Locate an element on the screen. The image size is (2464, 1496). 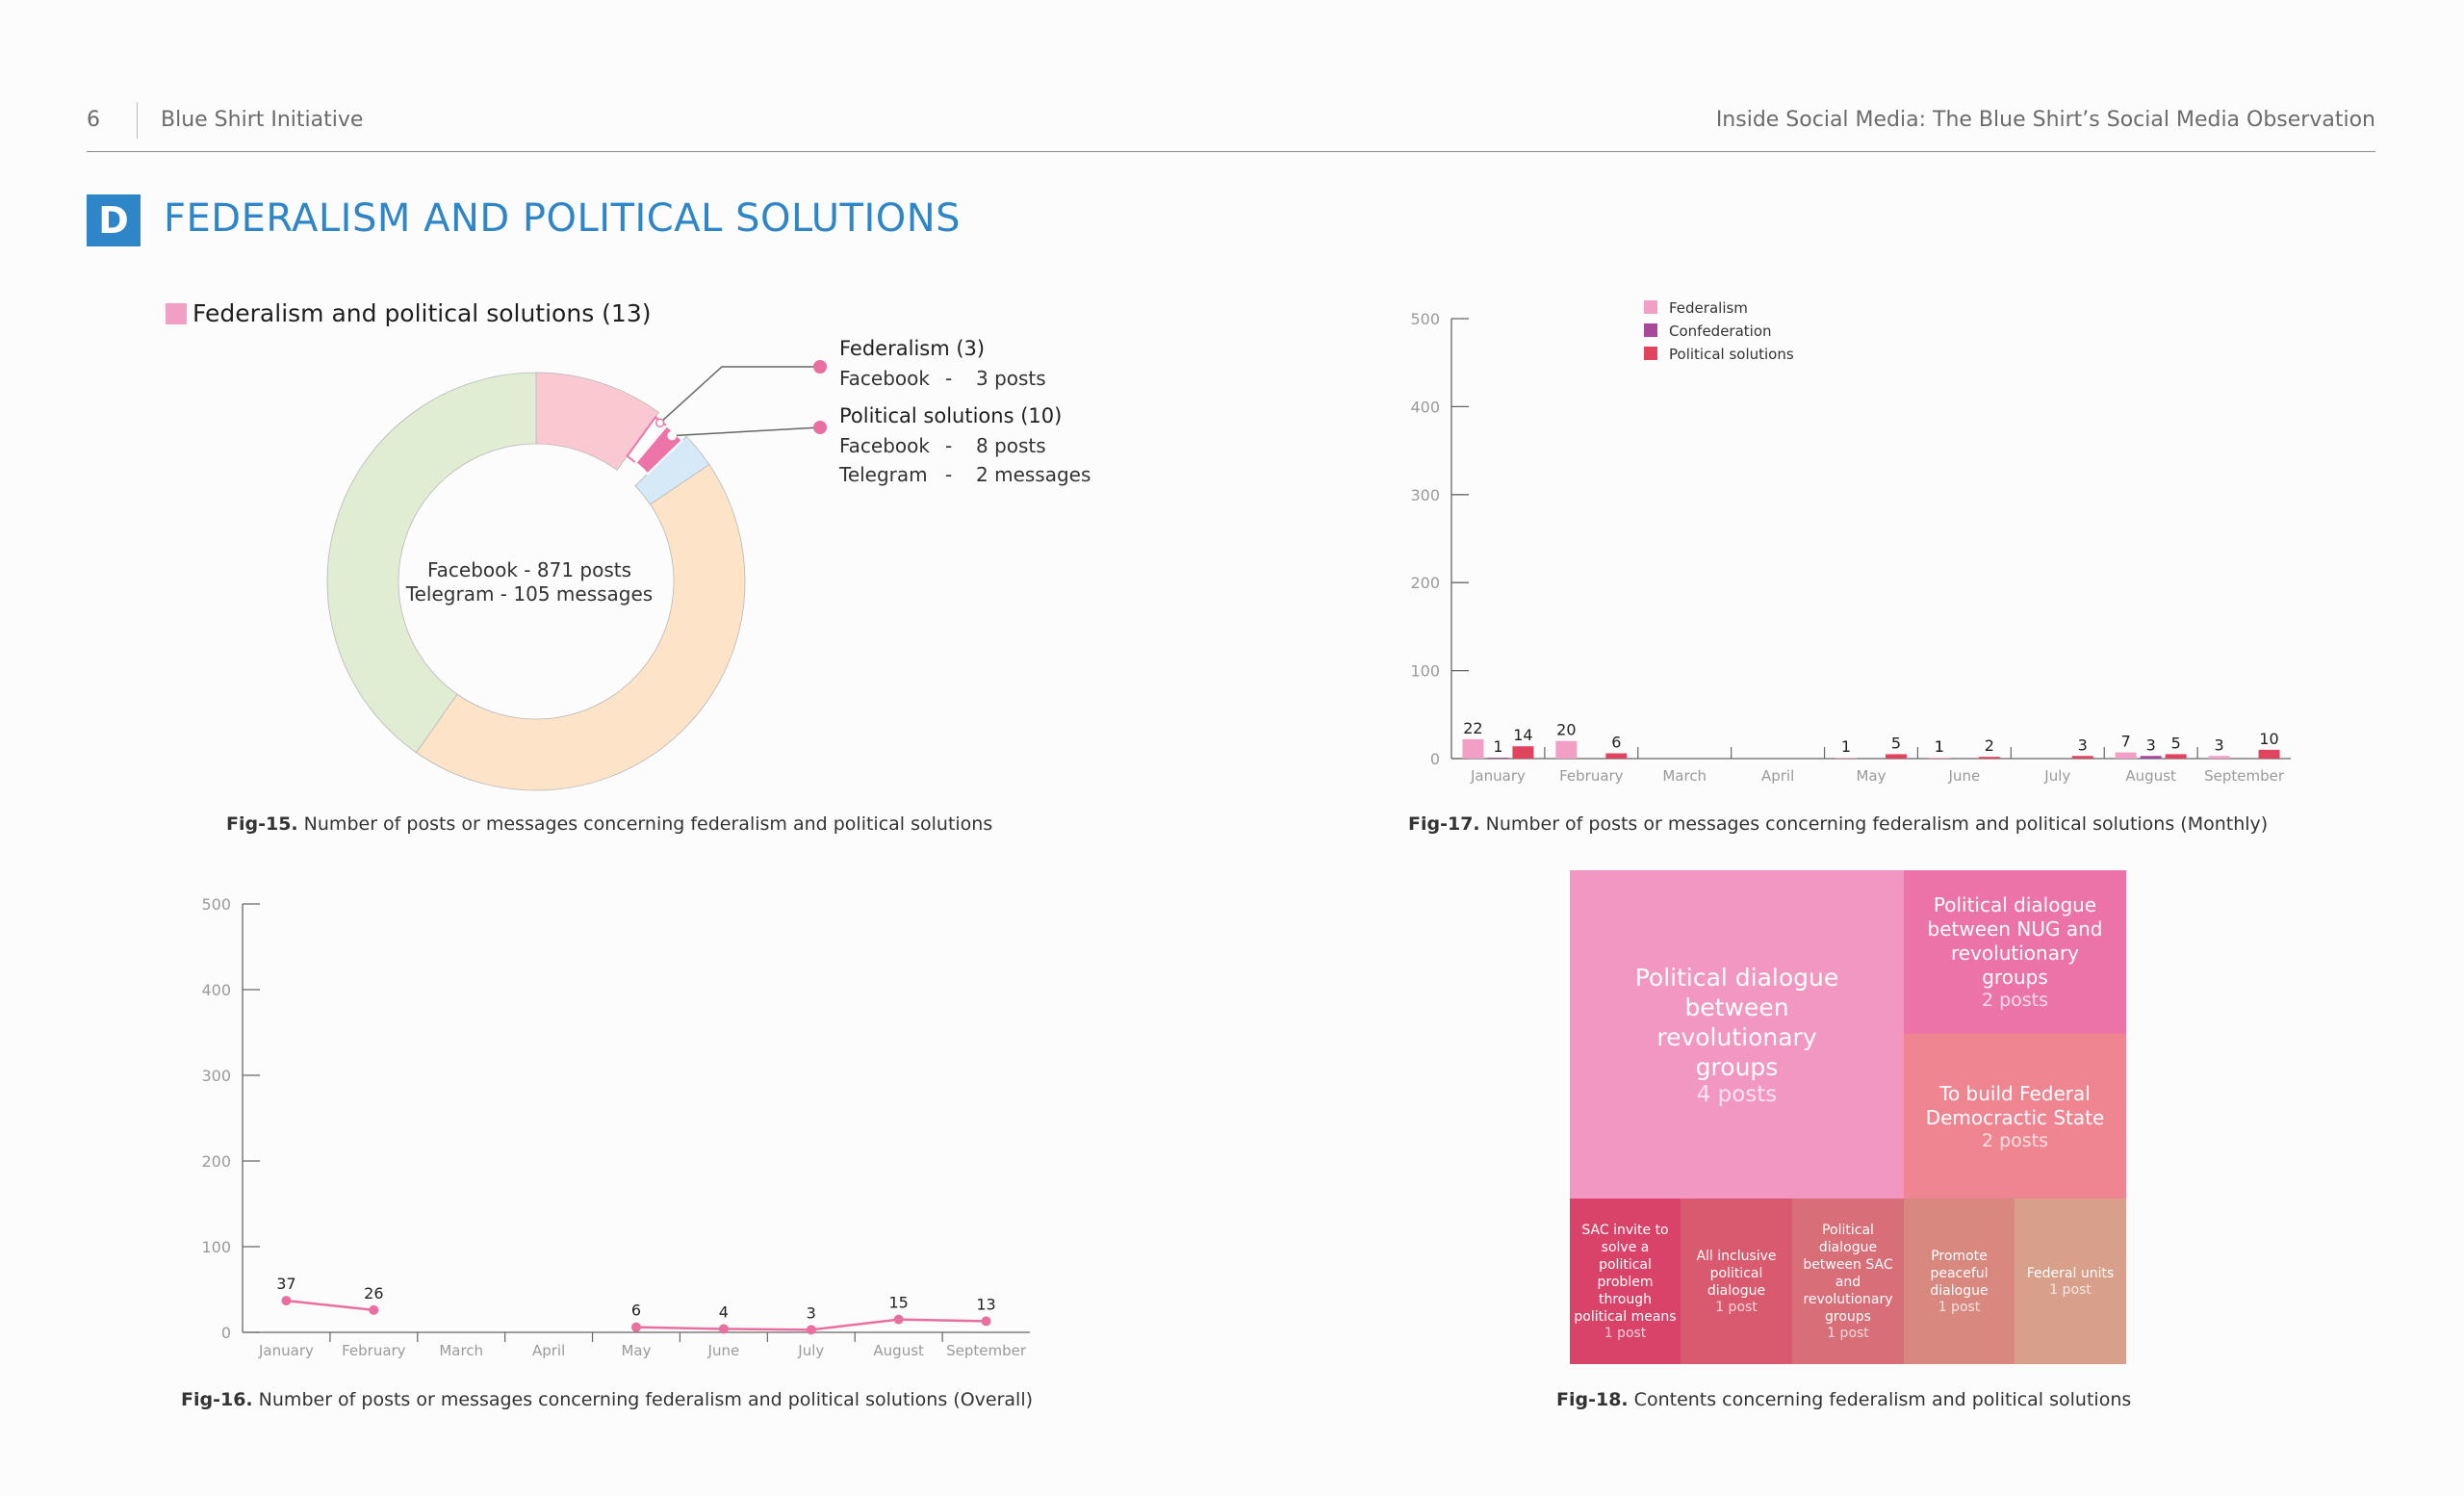
treemap-cell-sub: 2 posts is located at coordinates (2015, 1140).